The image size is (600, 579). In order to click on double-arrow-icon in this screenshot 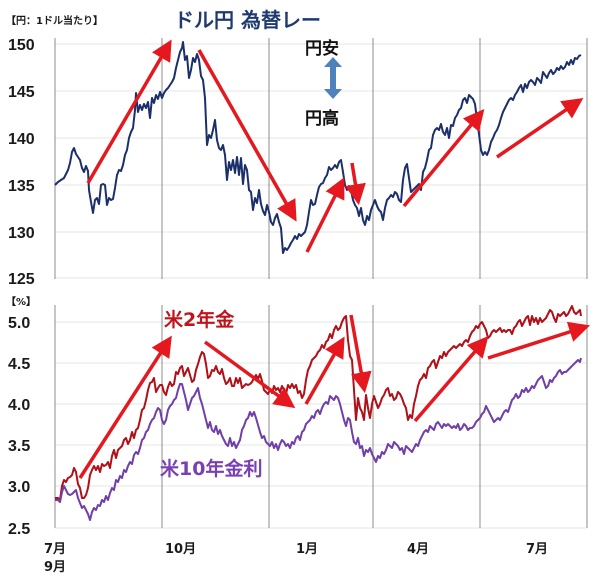, I will do `click(333, 78)`.